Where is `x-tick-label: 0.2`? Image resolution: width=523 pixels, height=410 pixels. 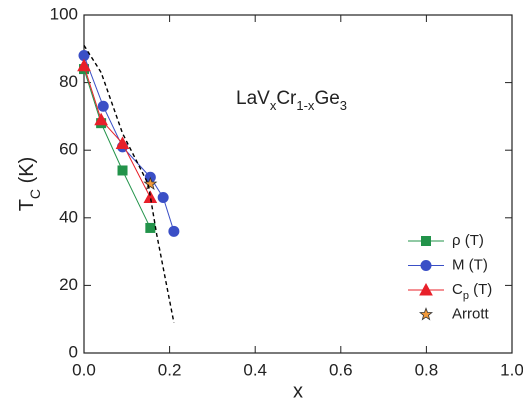
x-tick-label: 0.2 is located at coordinates (170, 369).